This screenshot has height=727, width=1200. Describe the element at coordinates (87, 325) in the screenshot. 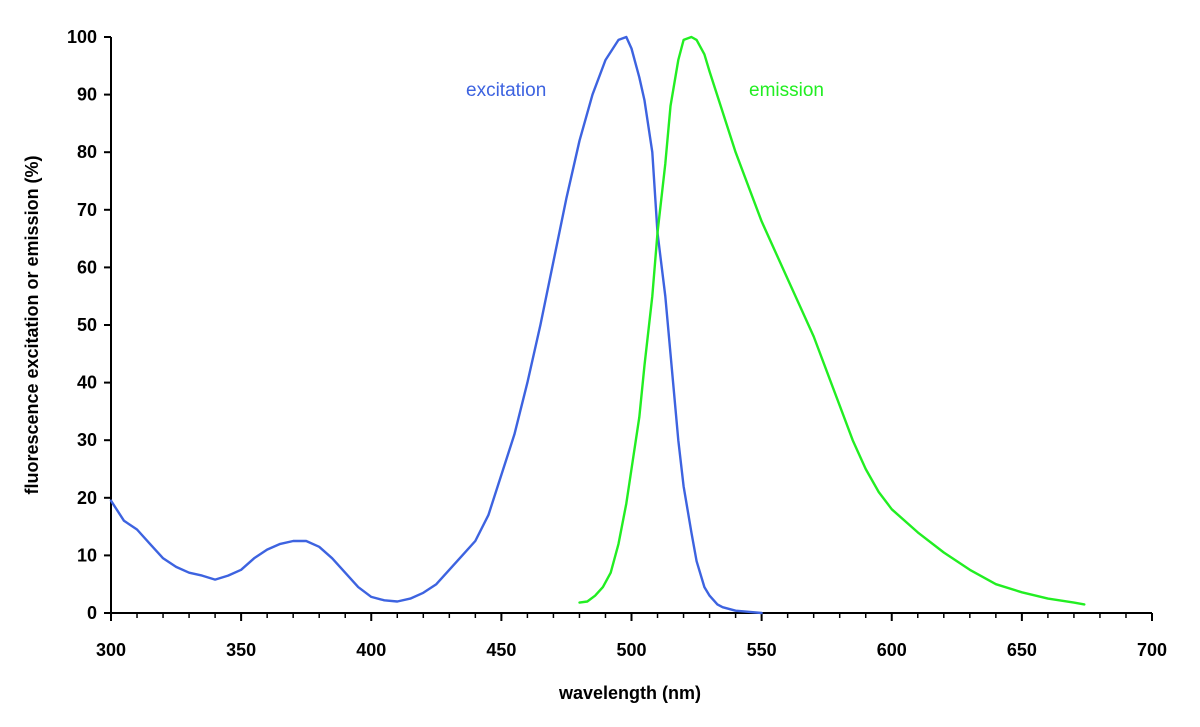

I see `y-tick-label: 50` at that location.